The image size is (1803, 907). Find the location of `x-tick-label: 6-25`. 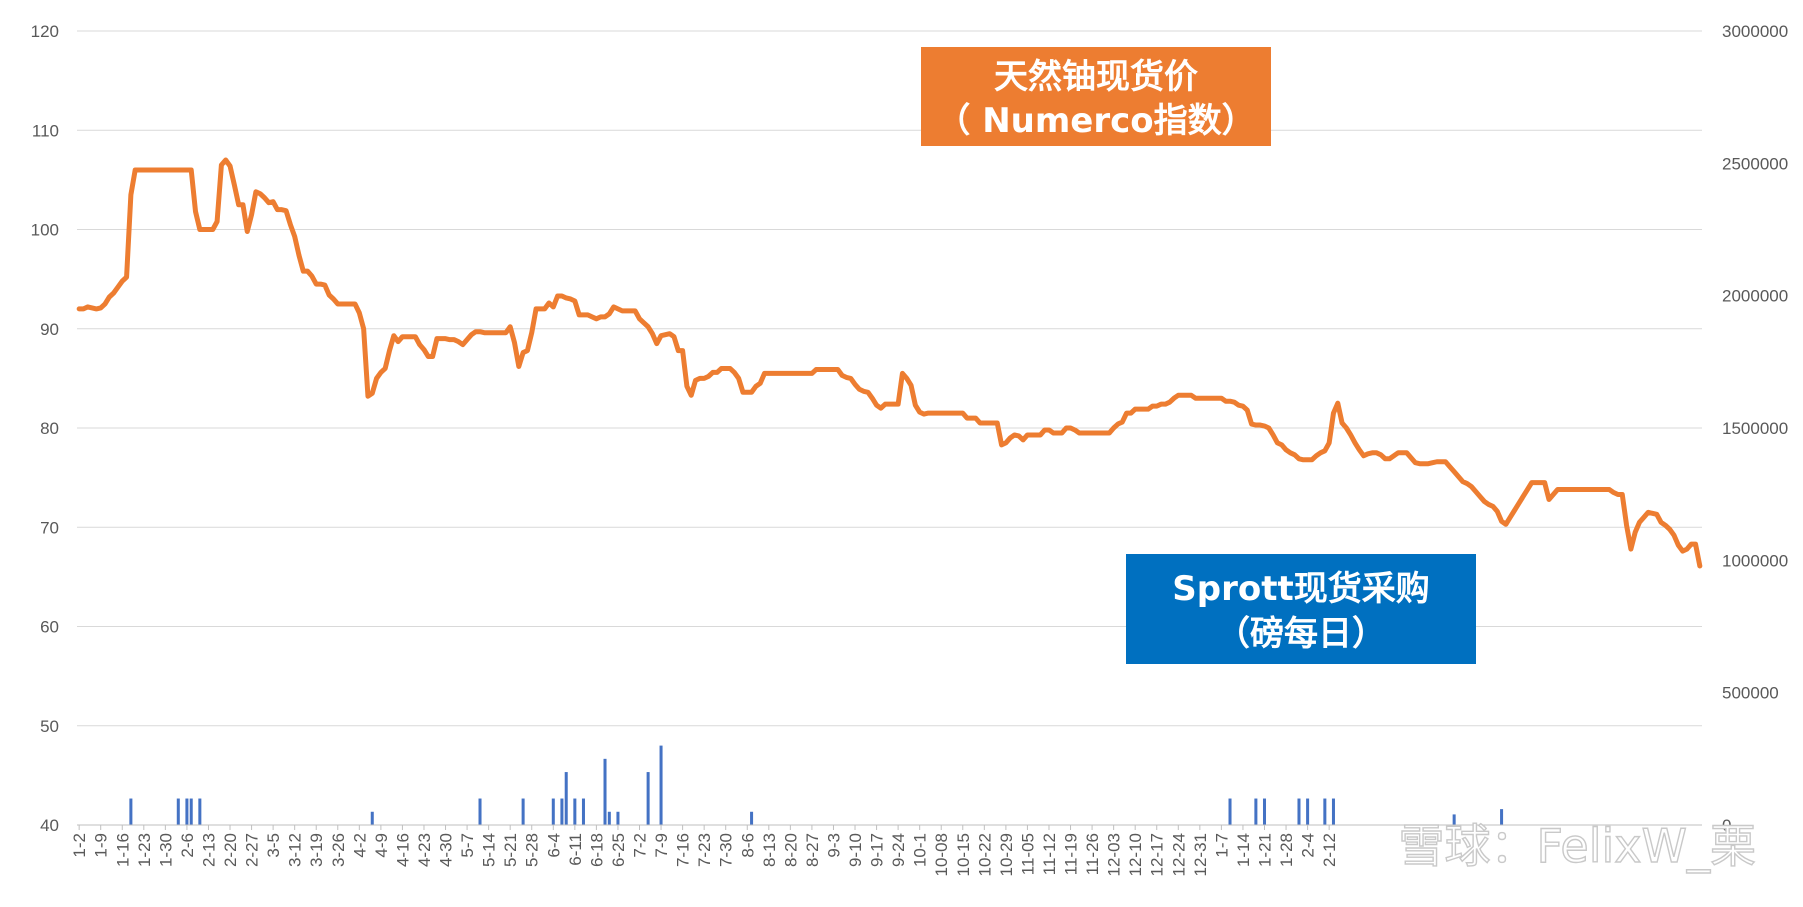

x-tick-label: 6-25 is located at coordinates (618, 850).